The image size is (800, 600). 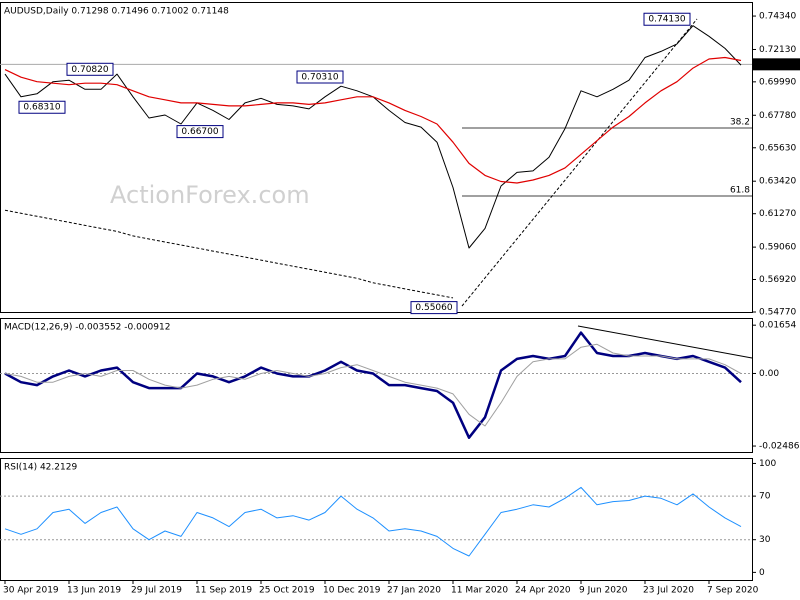 I want to click on x-tick-label: 11 Mar 2020, so click(x=479, y=591).